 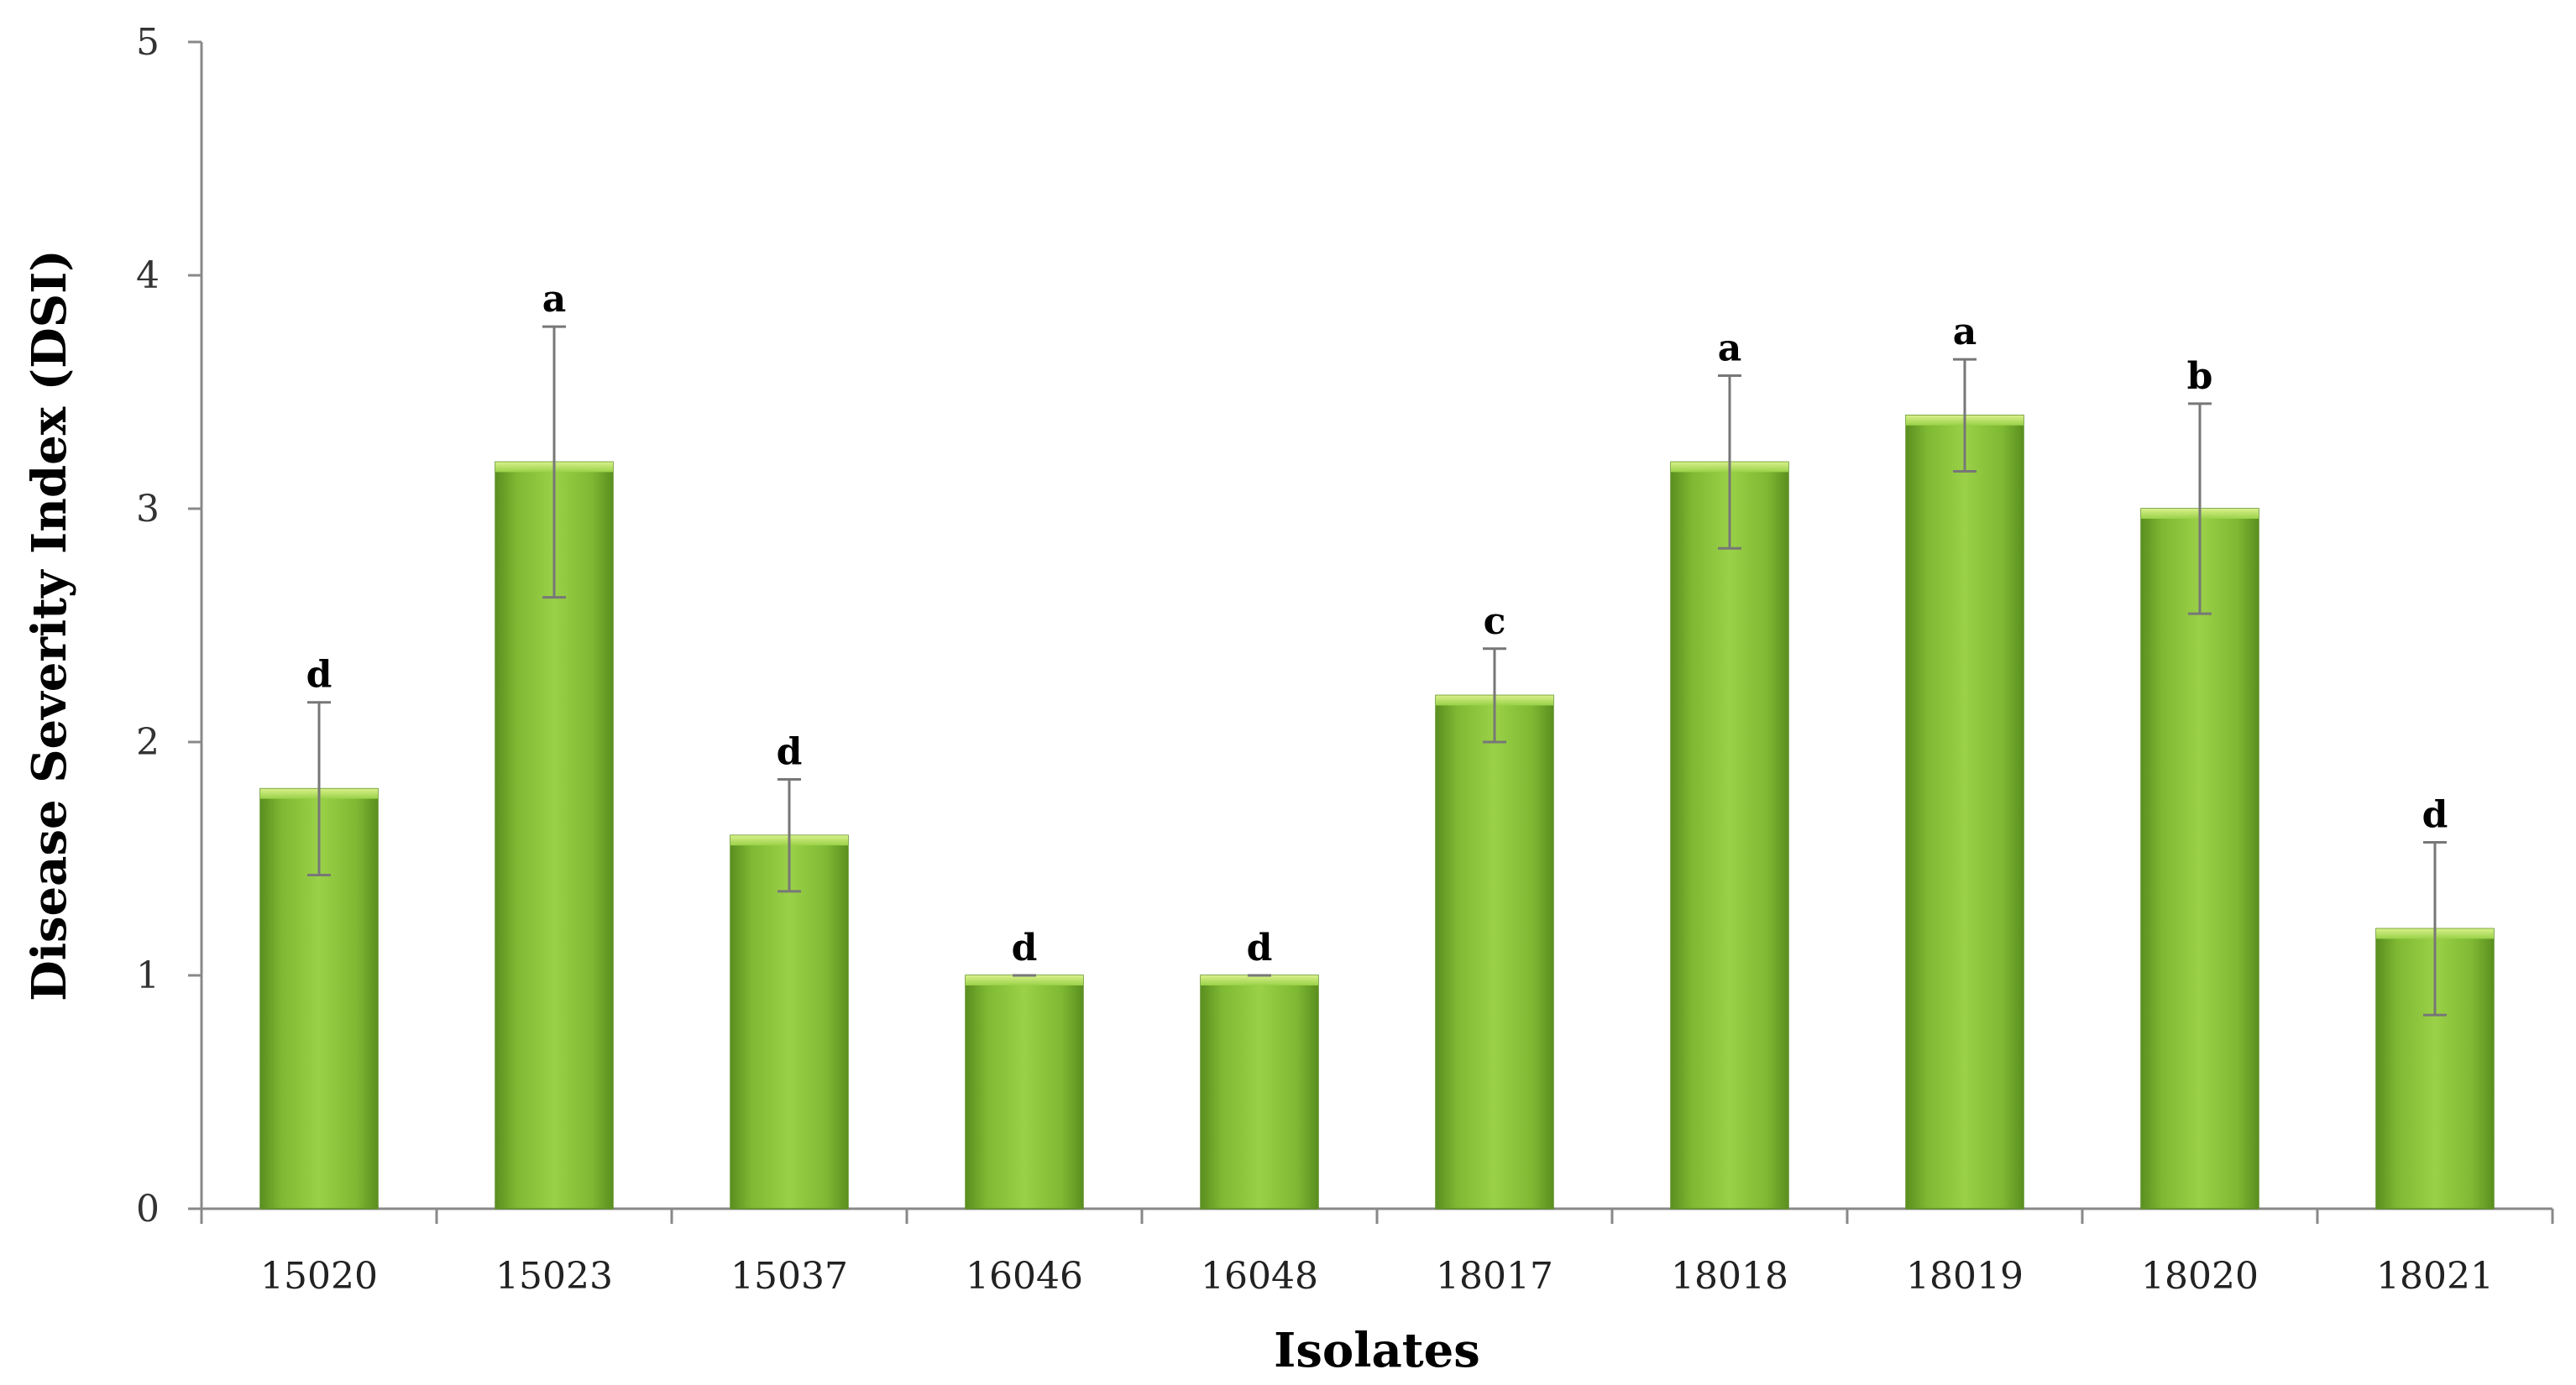 I want to click on x-tick-label: 18019, so click(x=1965, y=1276).